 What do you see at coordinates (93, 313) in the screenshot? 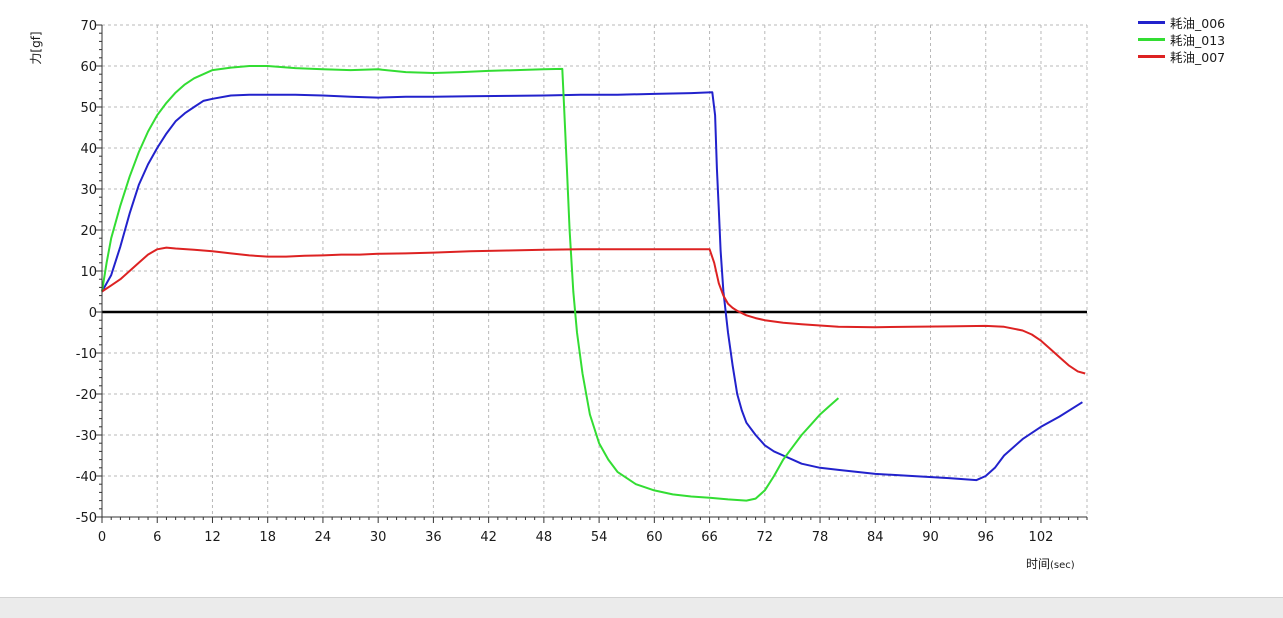
I see `y-tick-label: 0` at bounding box center [93, 313].